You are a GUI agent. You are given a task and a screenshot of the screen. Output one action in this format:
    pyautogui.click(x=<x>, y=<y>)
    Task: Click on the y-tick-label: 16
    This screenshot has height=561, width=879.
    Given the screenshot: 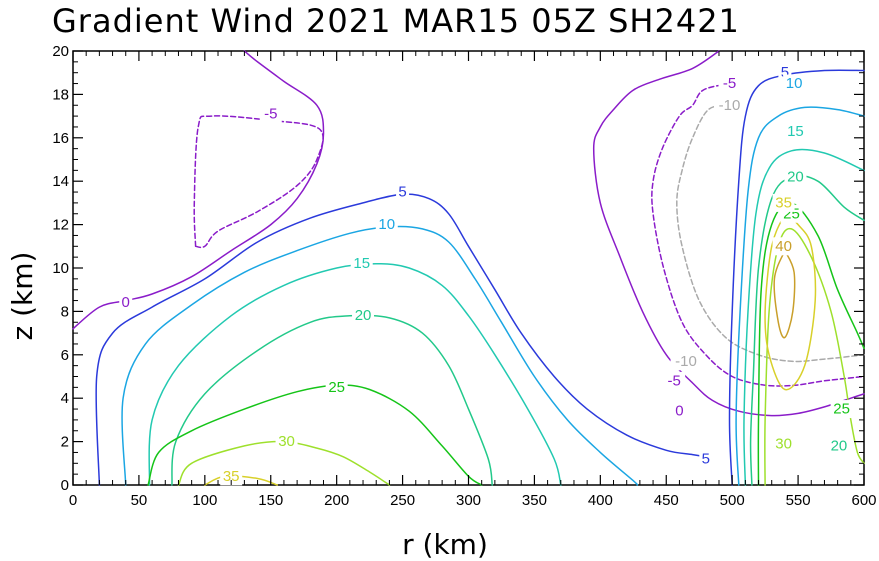 What is the action you would take?
    pyautogui.click(x=60, y=138)
    